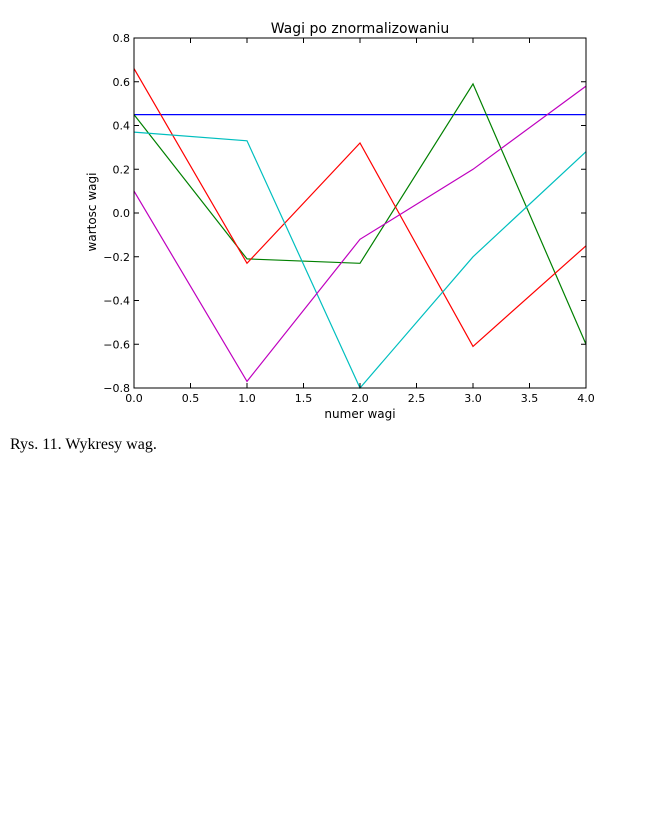 Image resolution: width=660 pixels, height=820 pixels. Describe the element at coordinates (530, 398) in the screenshot. I see `x-tick-label: 3.5` at that location.